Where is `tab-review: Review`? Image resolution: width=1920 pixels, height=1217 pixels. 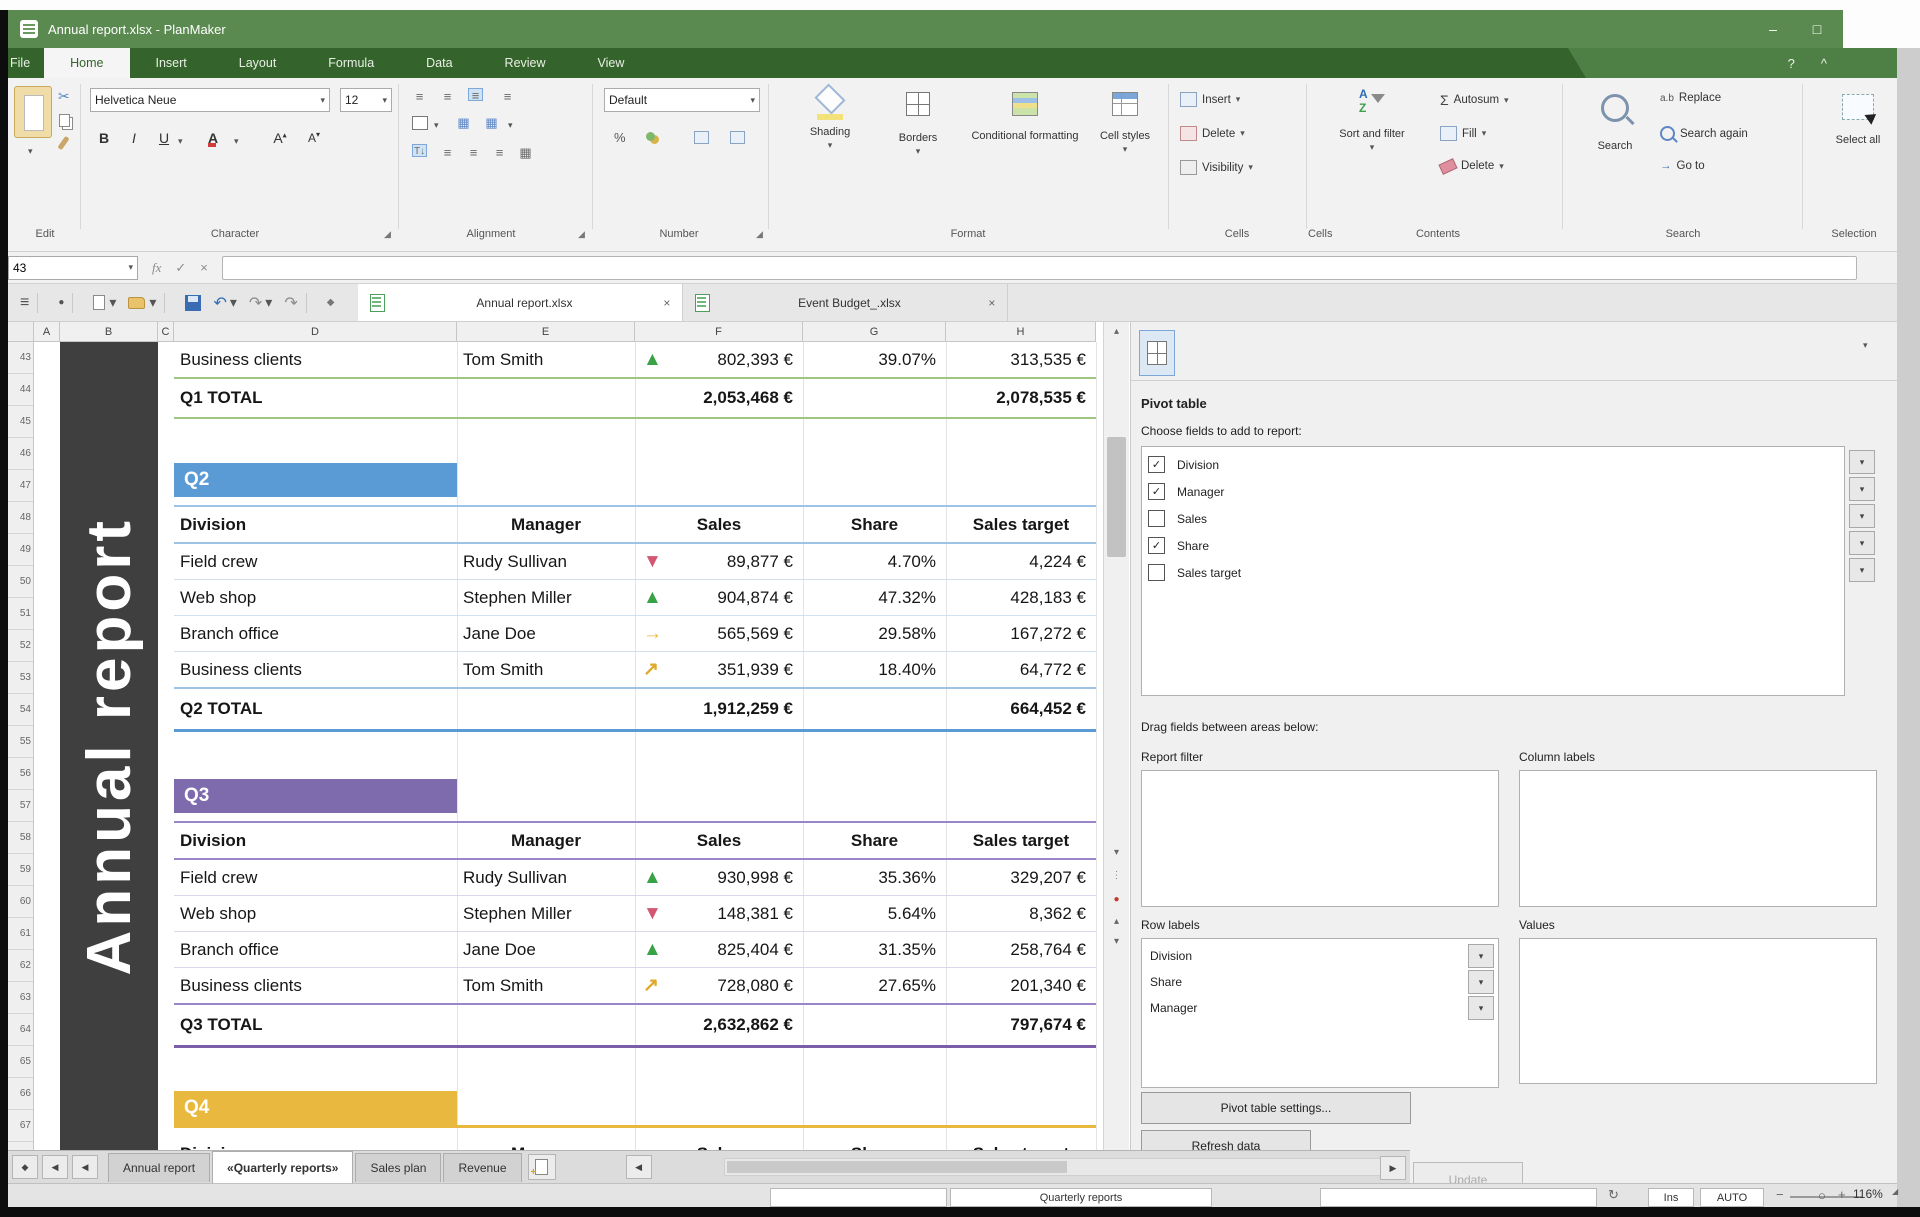
tab-review: Review is located at coordinates (525, 63).